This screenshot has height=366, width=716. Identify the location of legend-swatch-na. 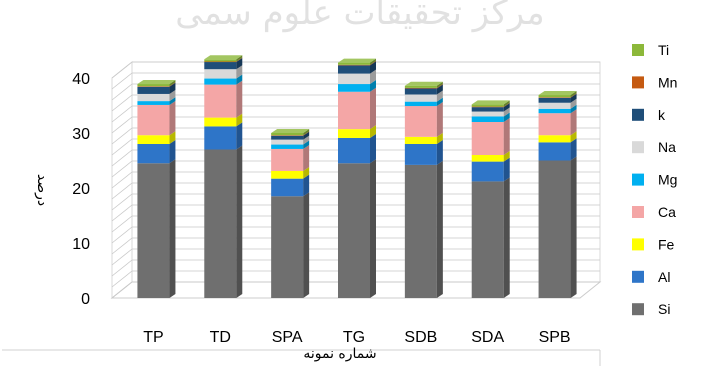
(638, 147).